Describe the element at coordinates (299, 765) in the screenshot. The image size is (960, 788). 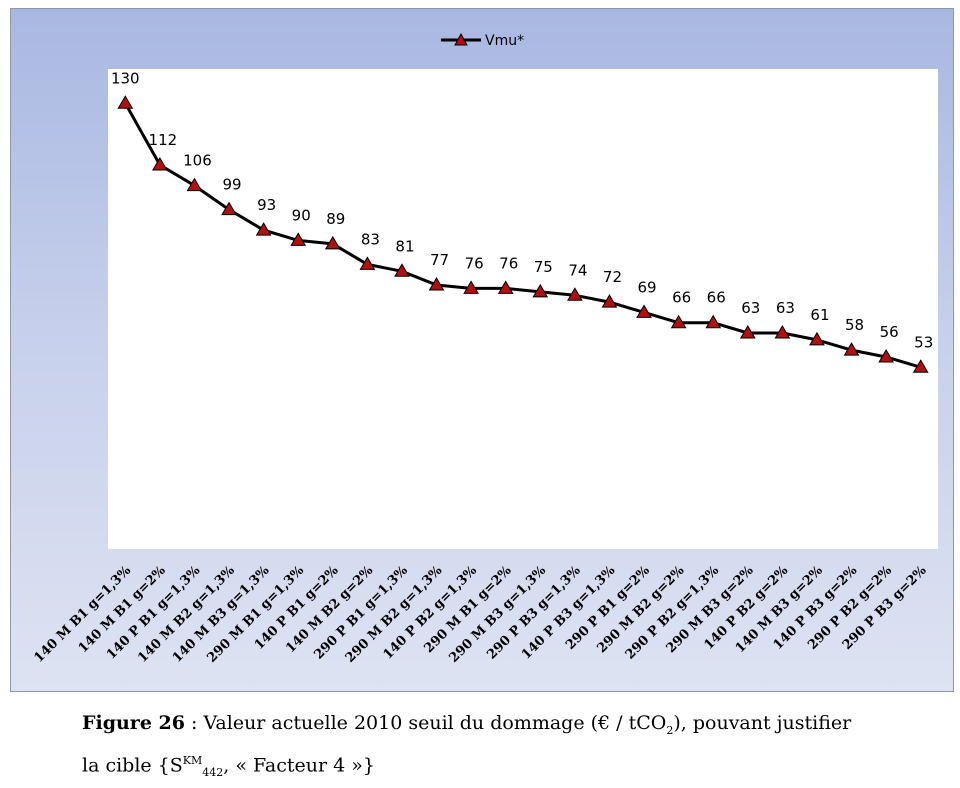
I see `caption-text-4: , « Facteur 4 »}` at that location.